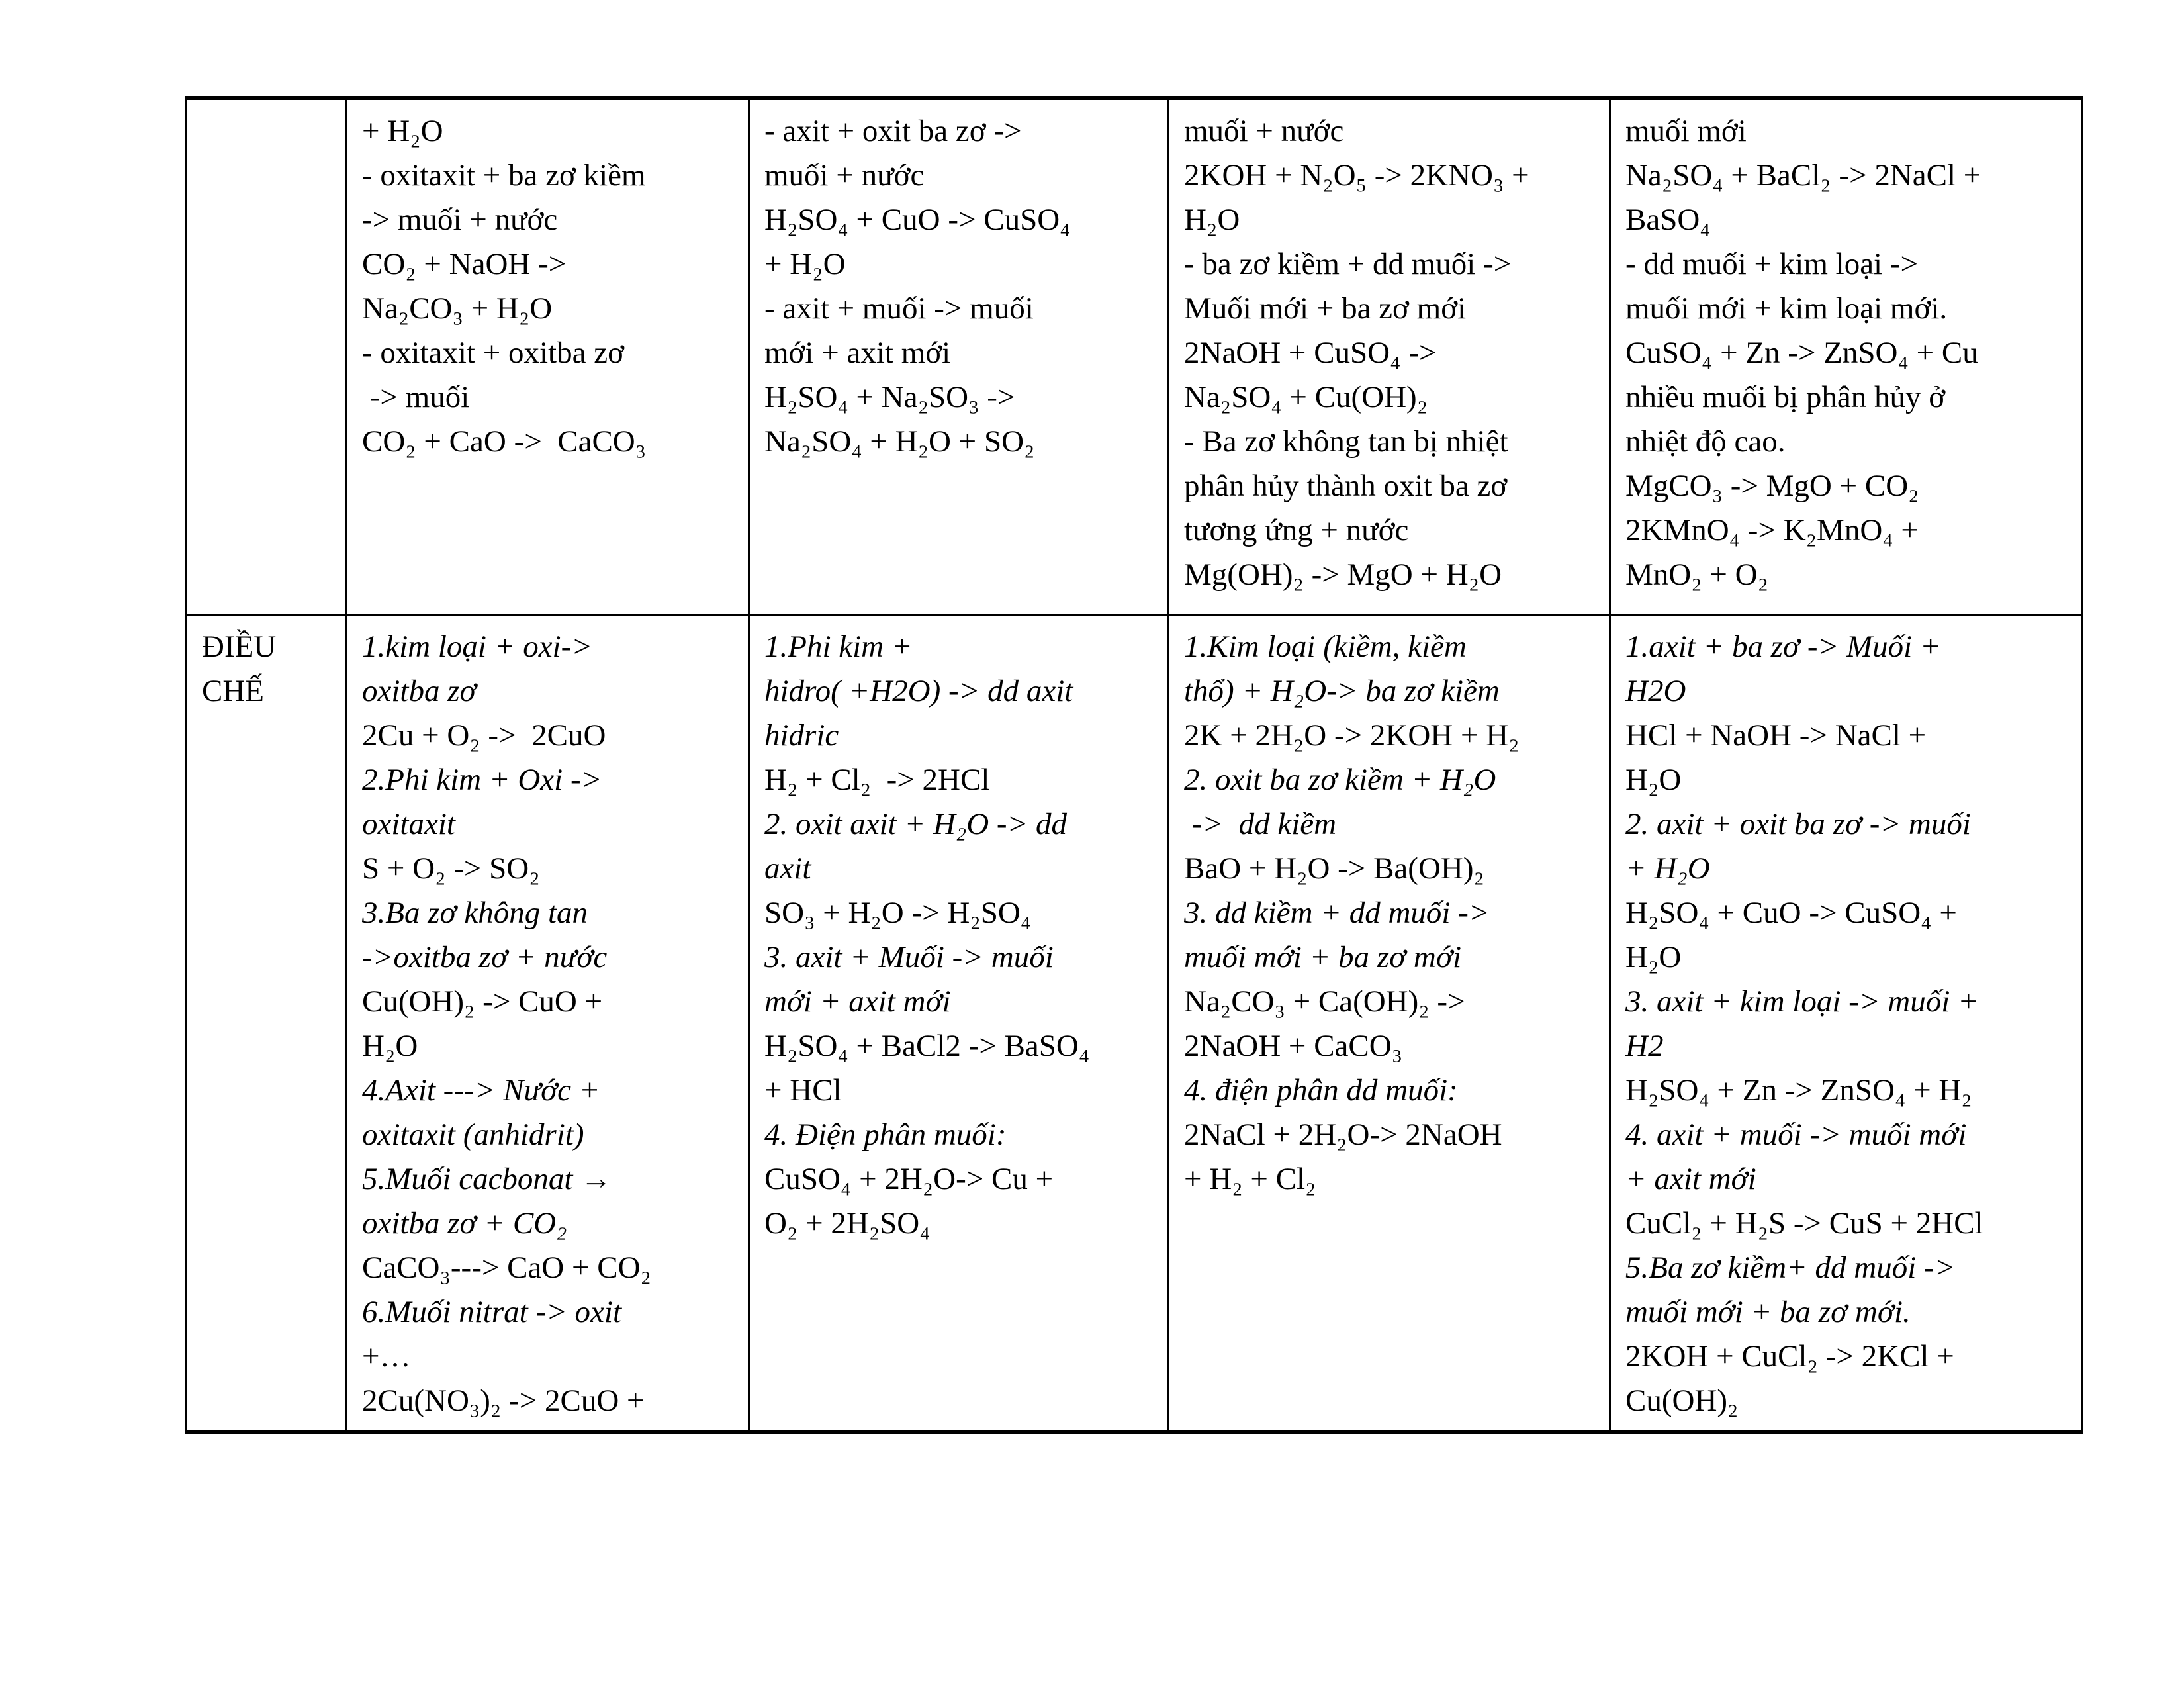 This screenshot has width=2184, height=1688. I want to click on text-line: muối mới + kim loại mới., so click(1786, 308).